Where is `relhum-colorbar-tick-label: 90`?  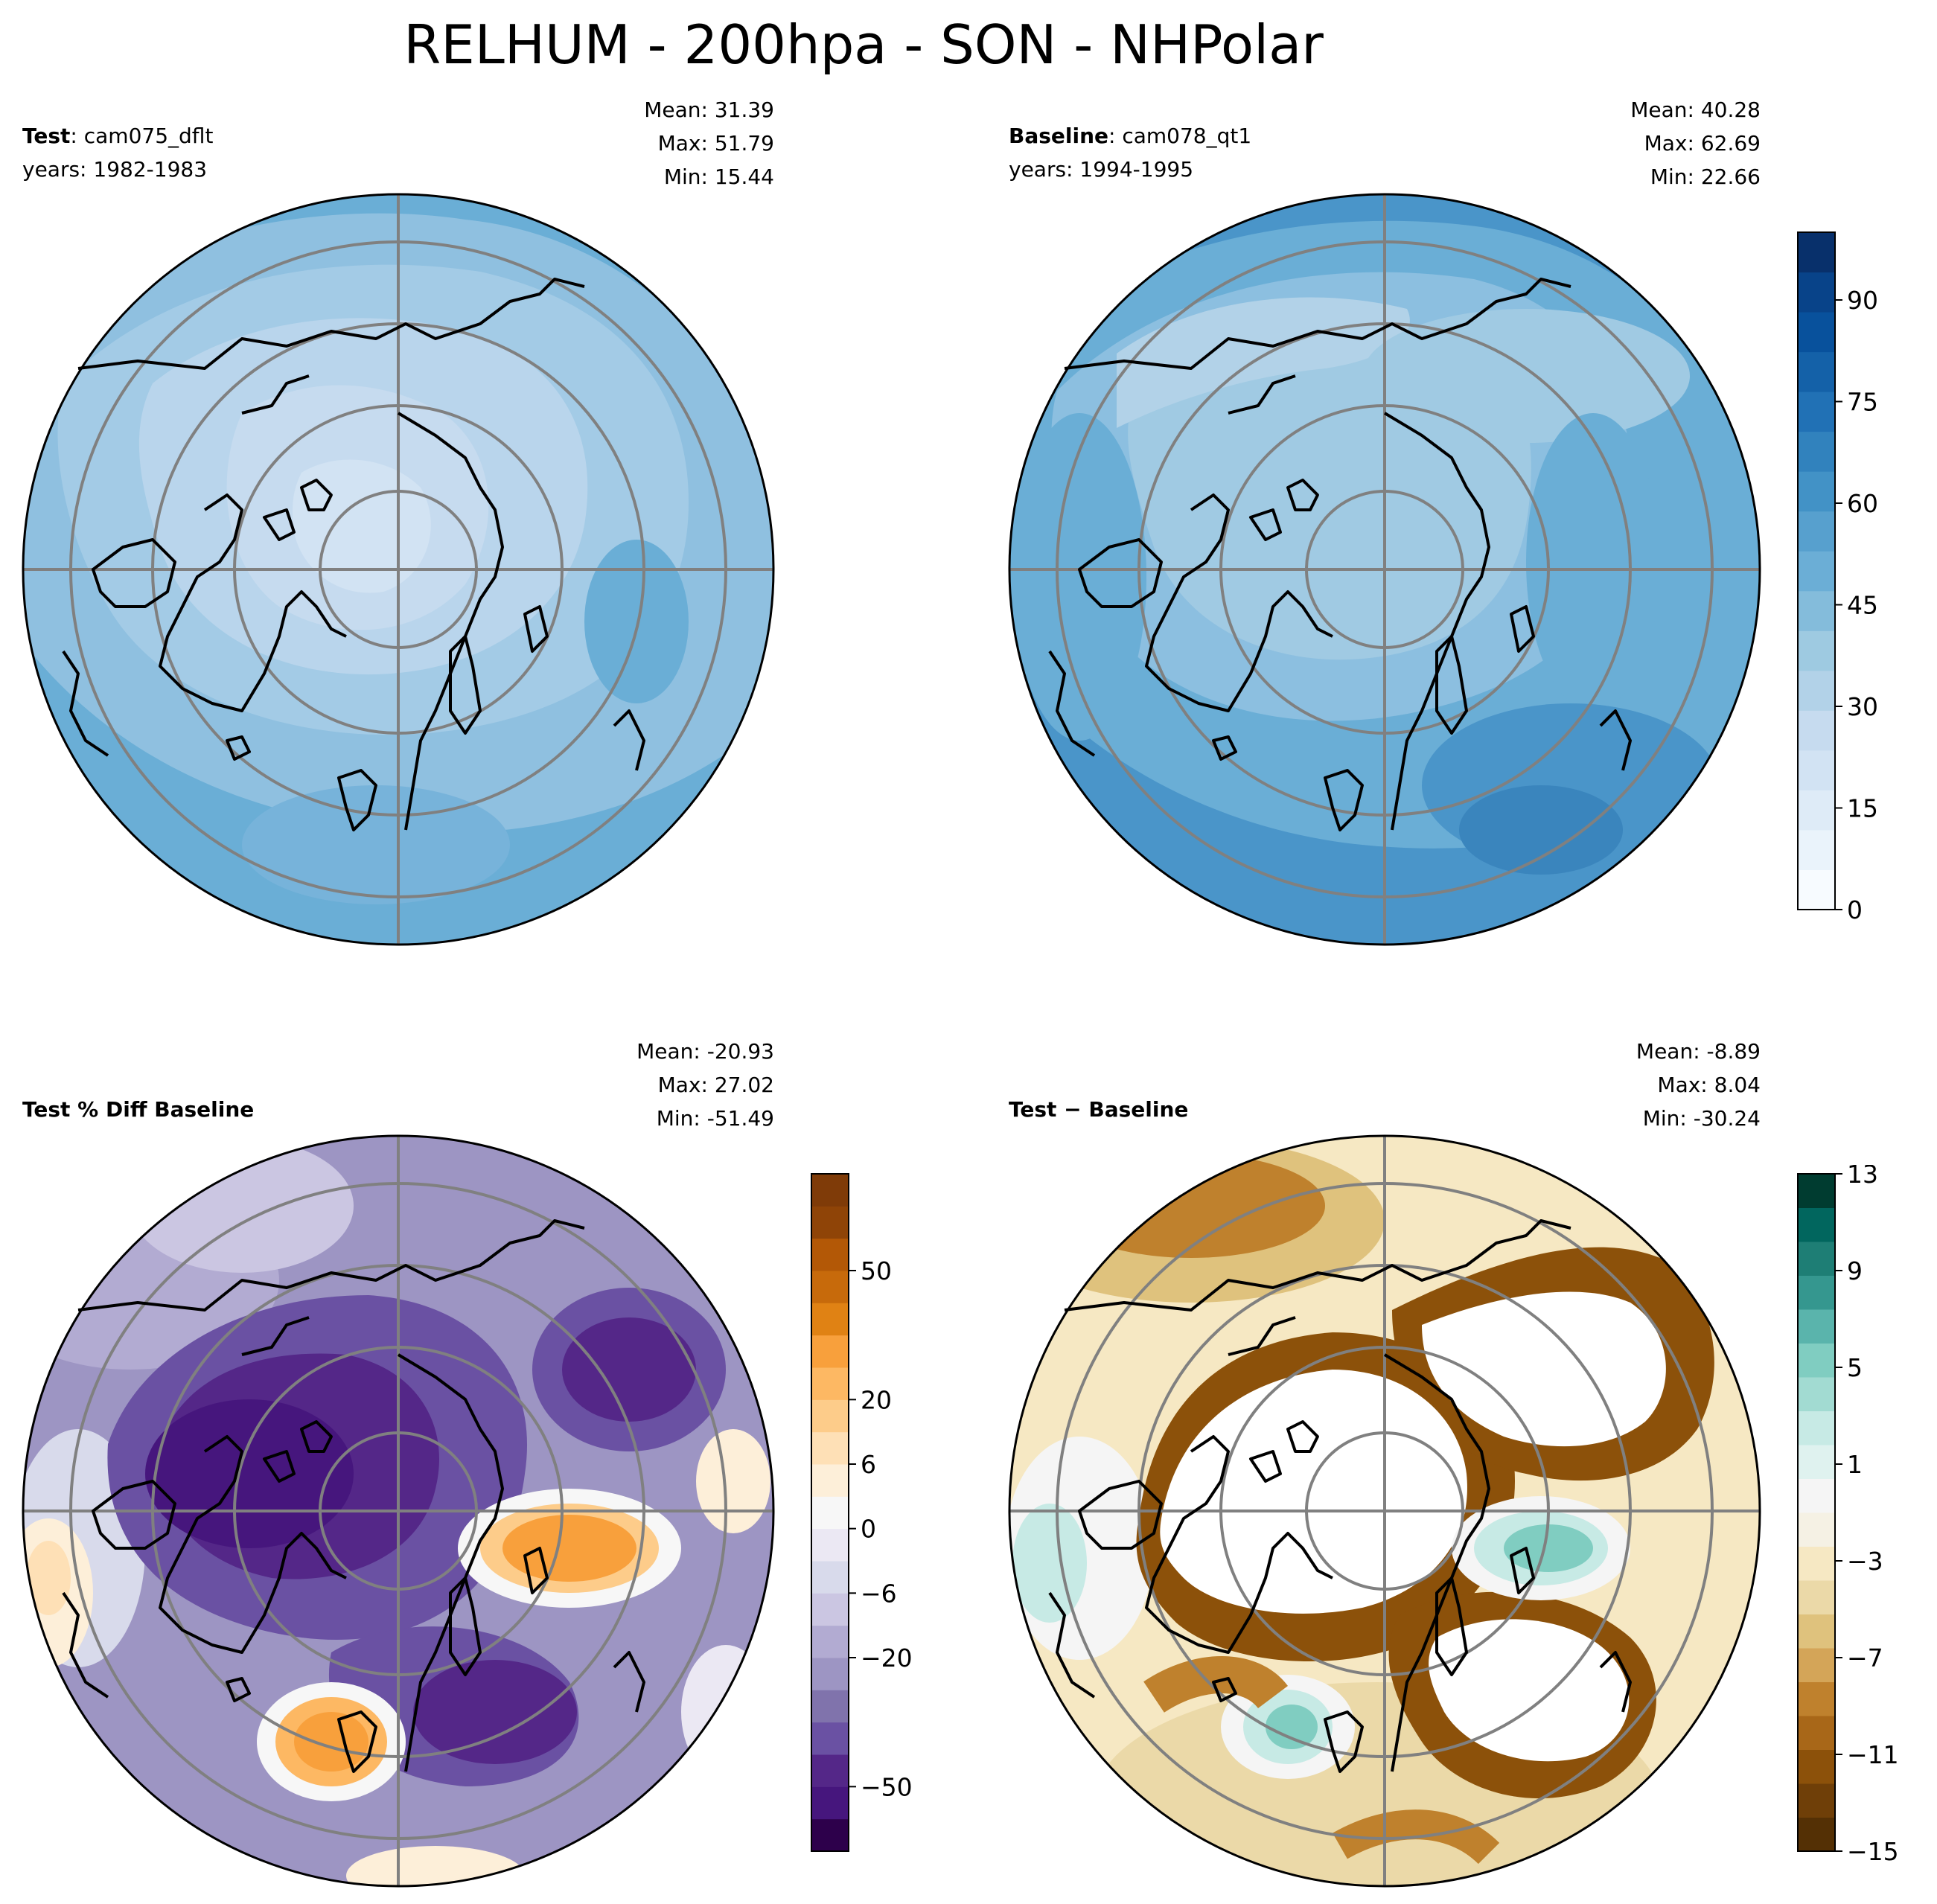 relhum-colorbar-tick-label: 90 is located at coordinates (1863, 300).